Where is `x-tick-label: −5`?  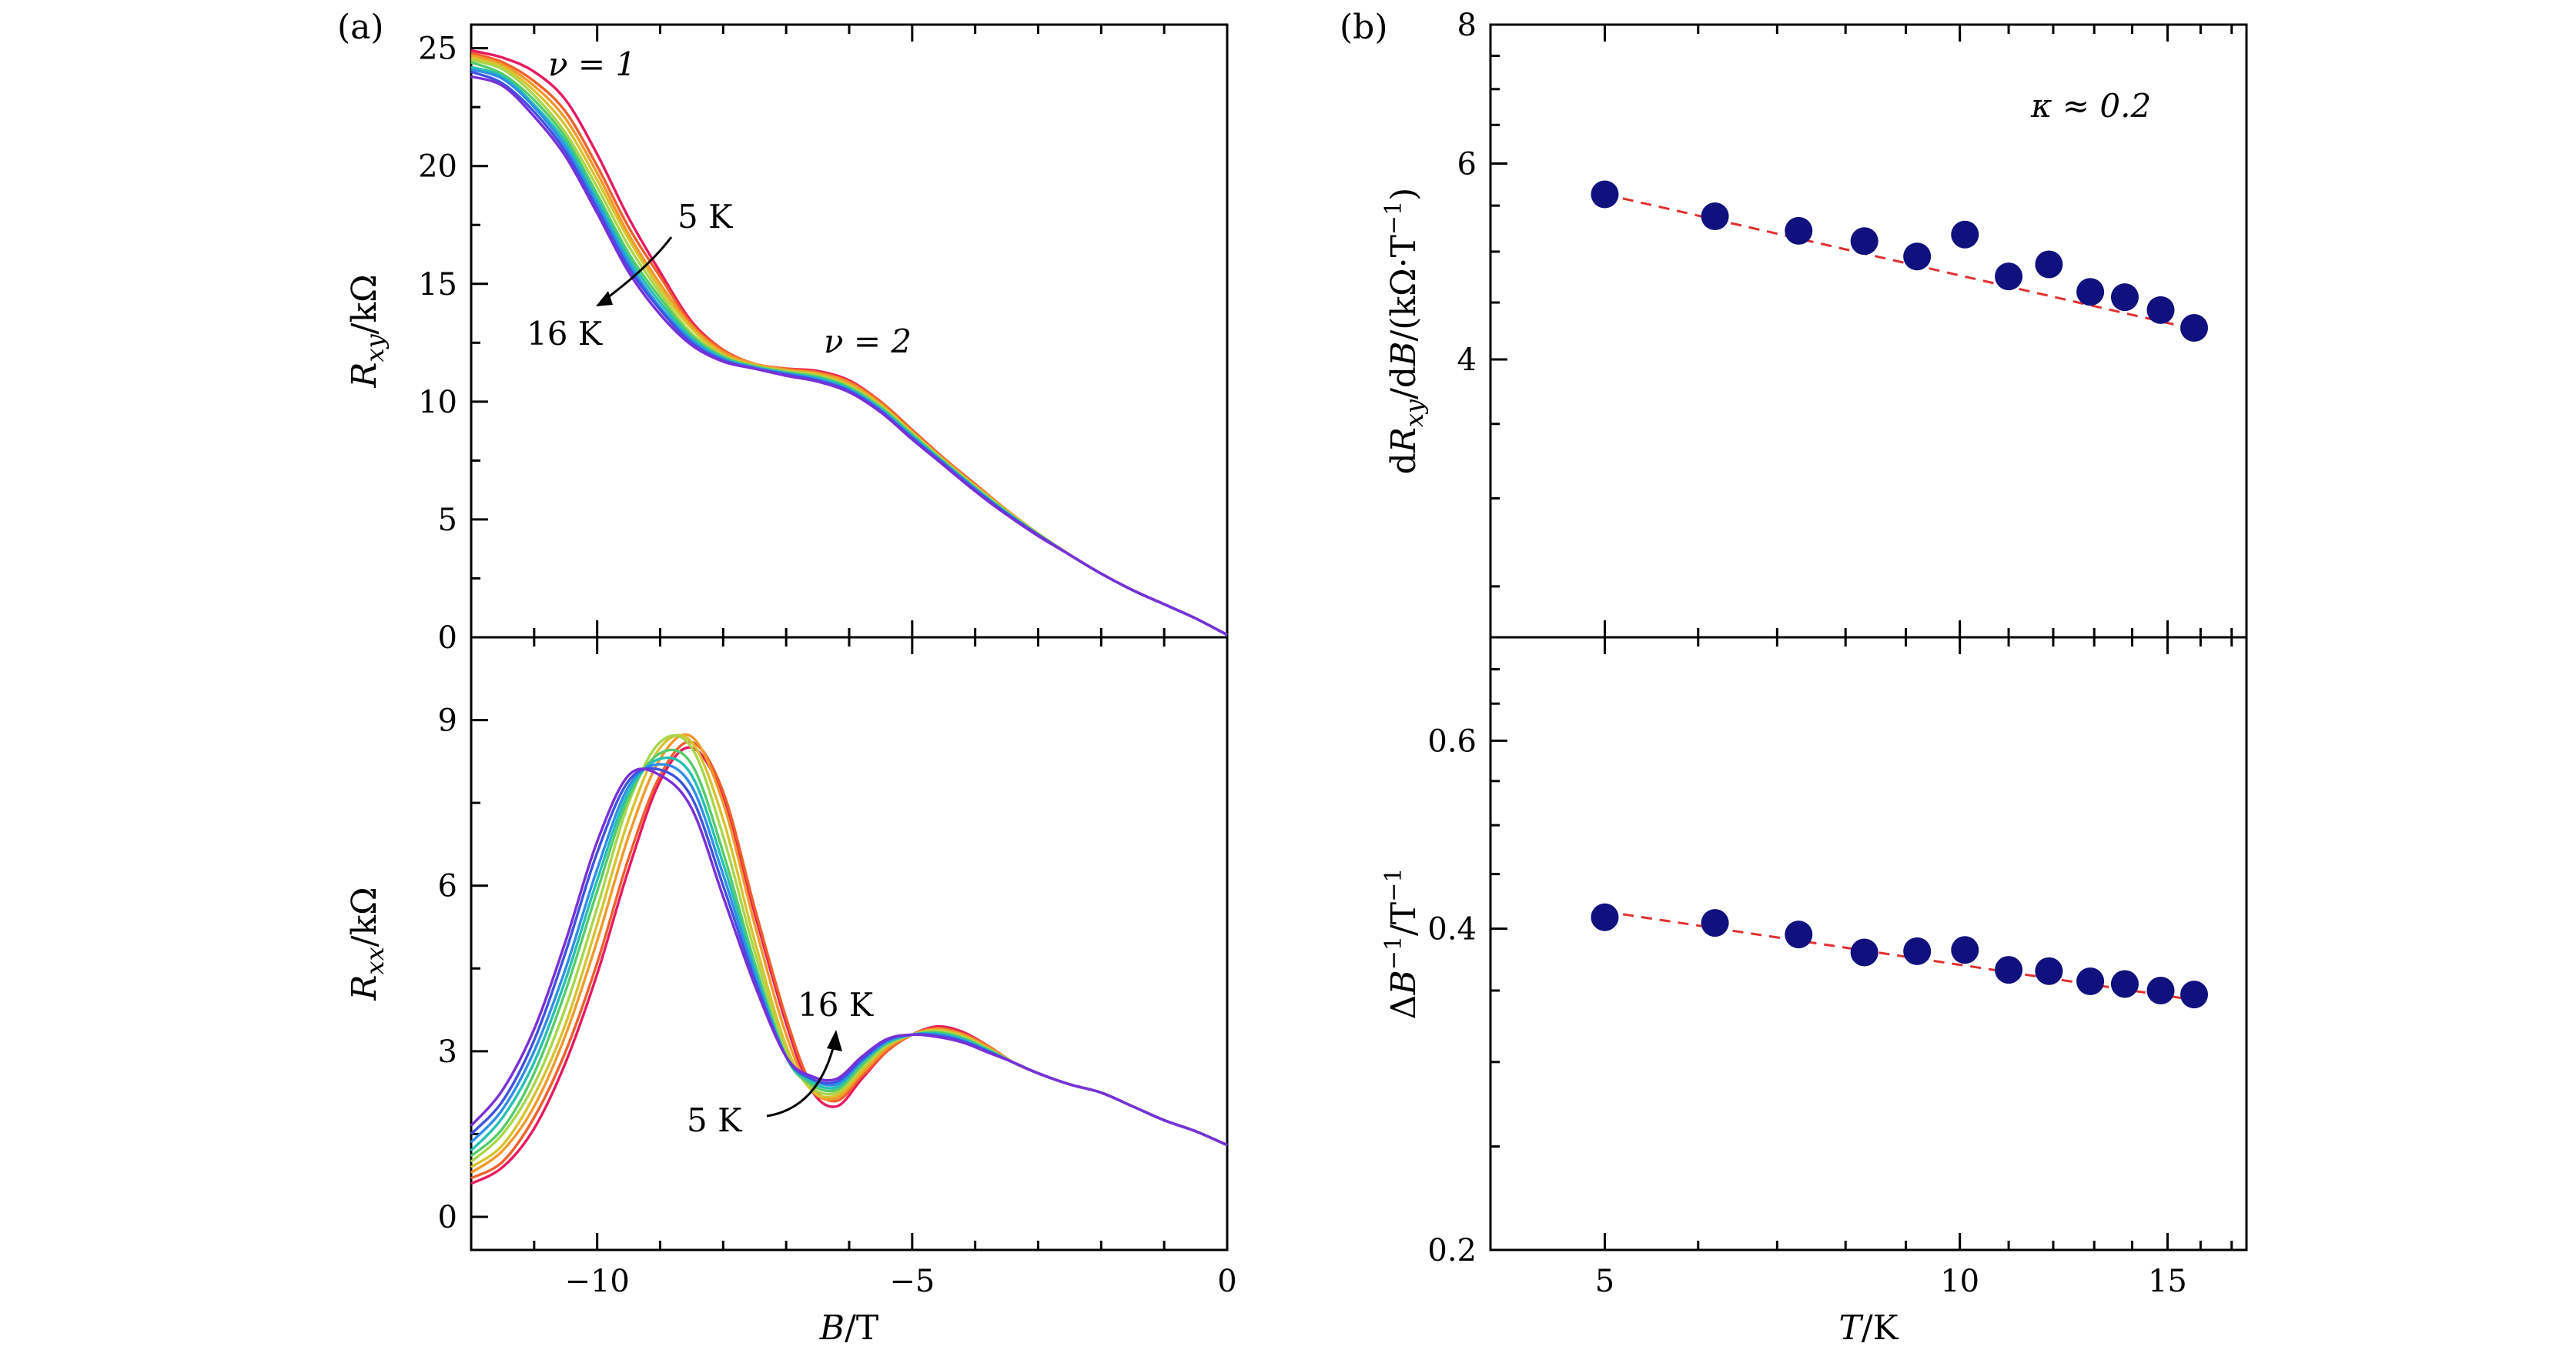 x-tick-label: −5 is located at coordinates (912, 1281).